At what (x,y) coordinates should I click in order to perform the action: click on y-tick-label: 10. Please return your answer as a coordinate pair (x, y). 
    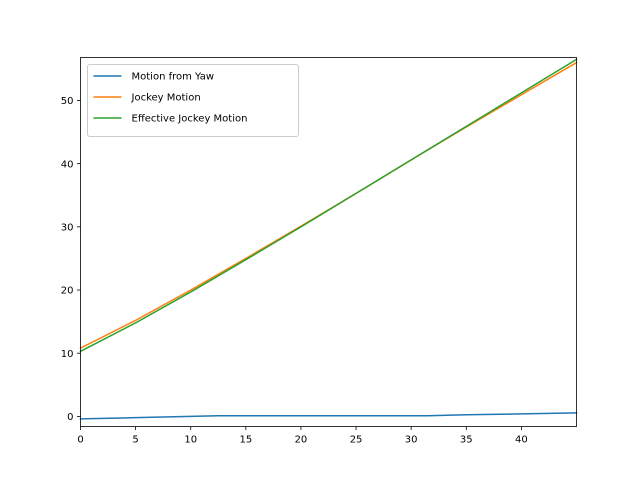
    Looking at the image, I should click on (67, 354).